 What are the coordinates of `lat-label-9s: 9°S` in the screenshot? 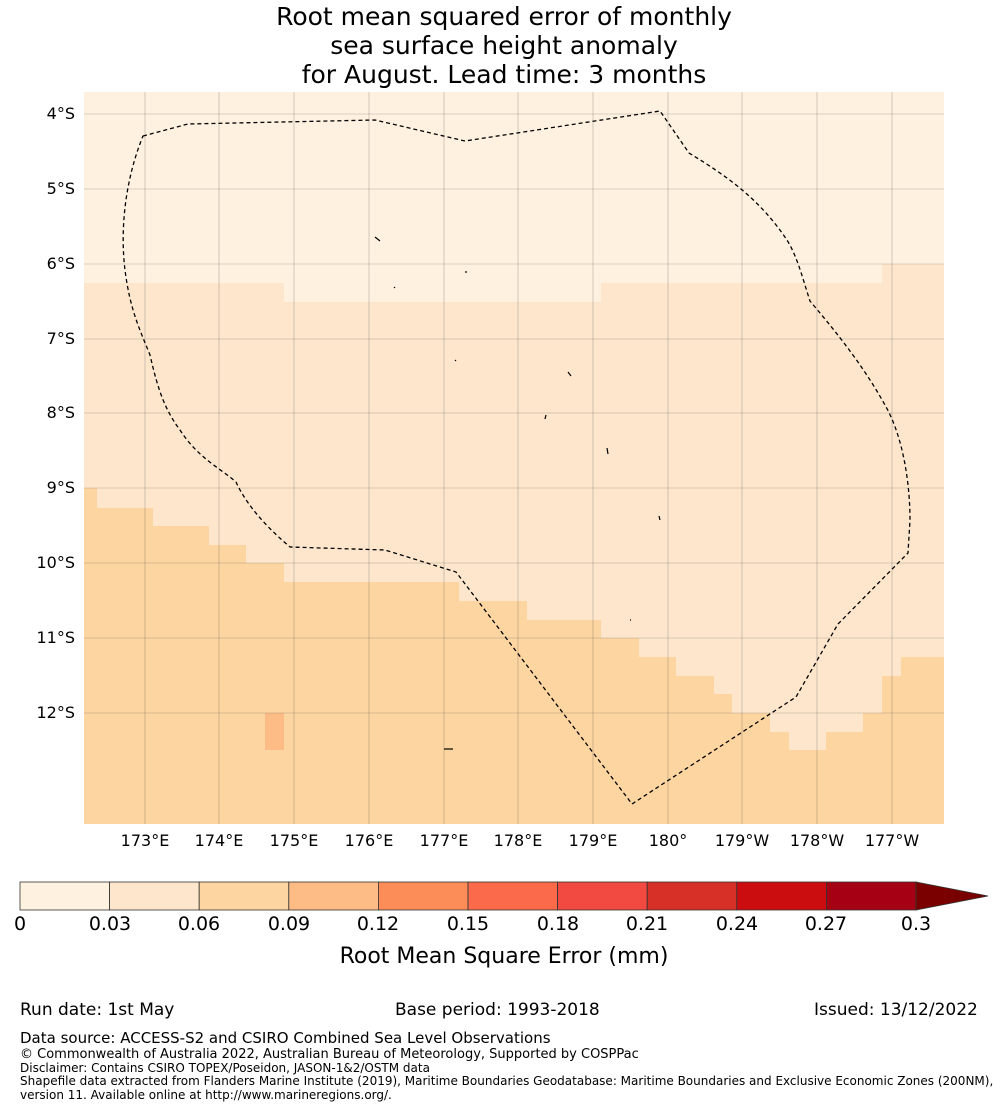 It's located at (60, 487).